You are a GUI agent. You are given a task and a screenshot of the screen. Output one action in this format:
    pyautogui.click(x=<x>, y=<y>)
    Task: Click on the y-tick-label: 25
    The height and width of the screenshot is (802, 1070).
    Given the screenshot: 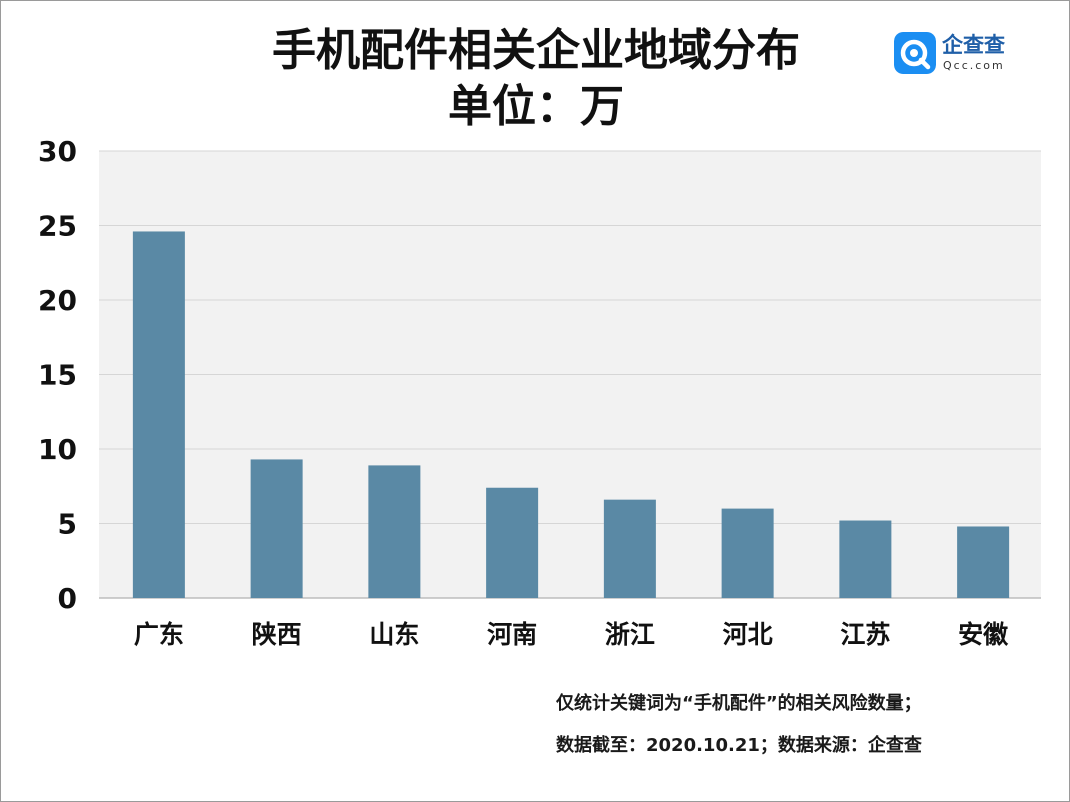 What is the action you would take?
    pyautogui.click(x=57, y=226)
    